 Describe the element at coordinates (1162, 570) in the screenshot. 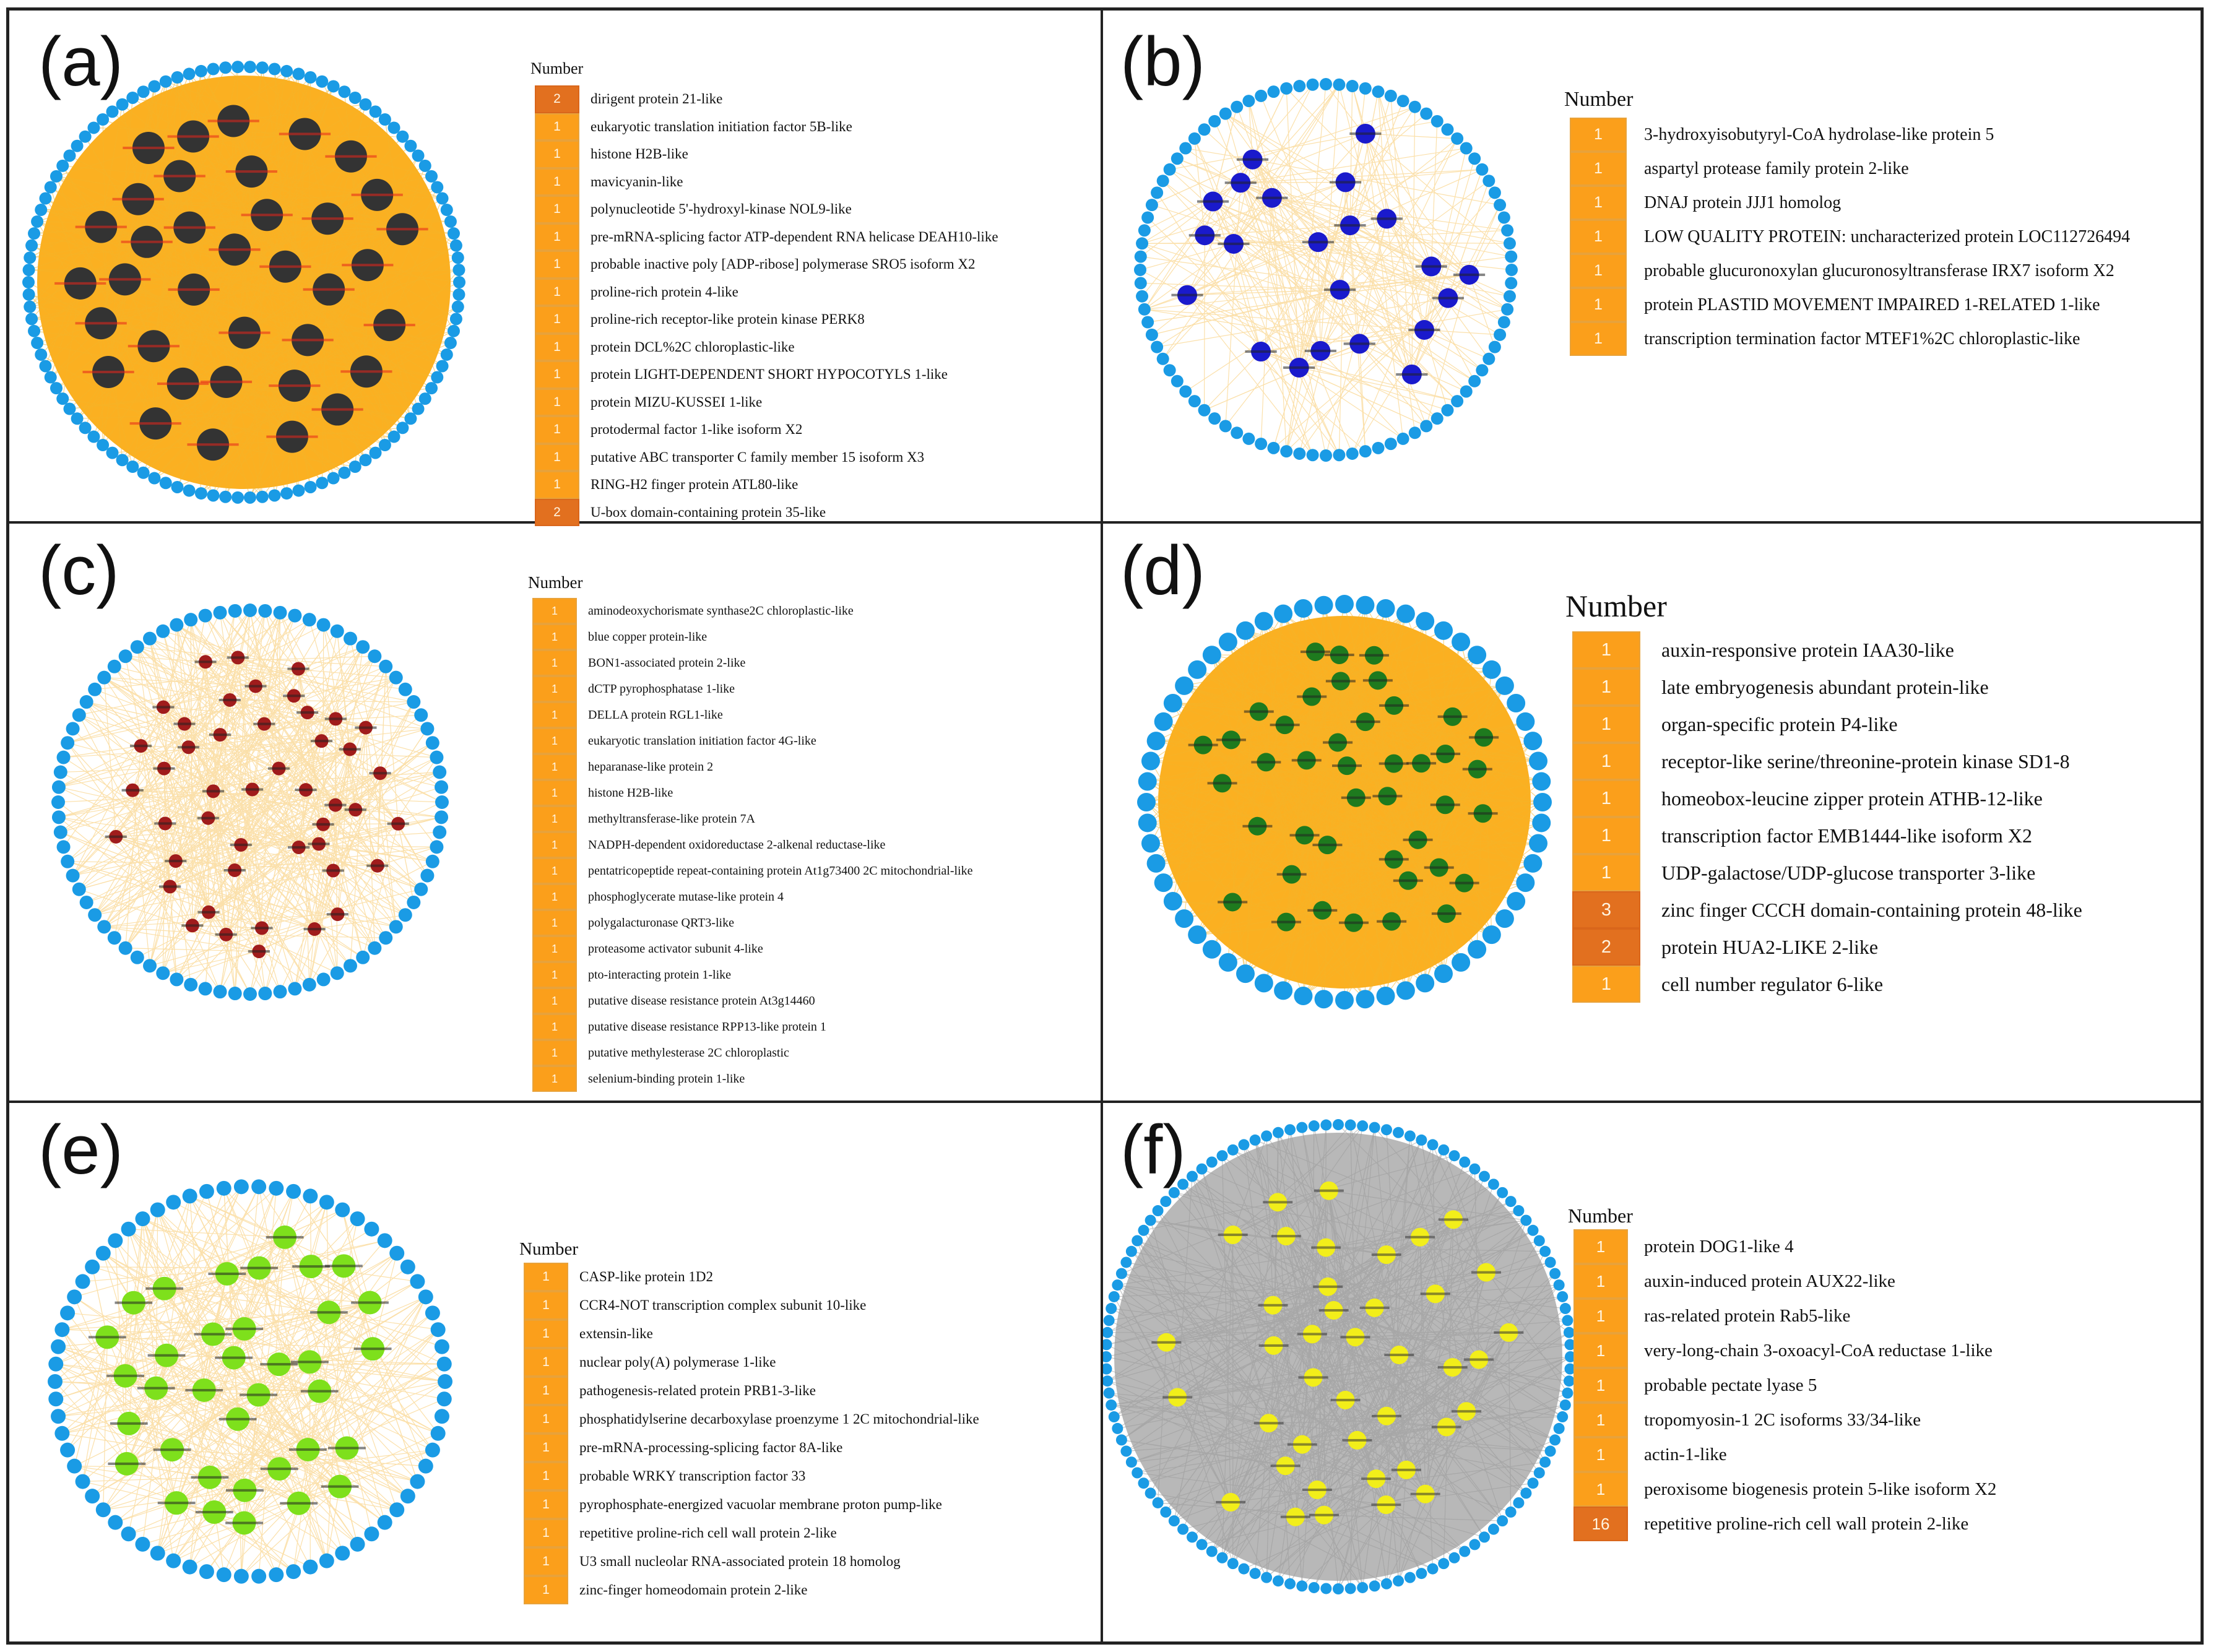

I see `panel-label-d: (d)` at that location.